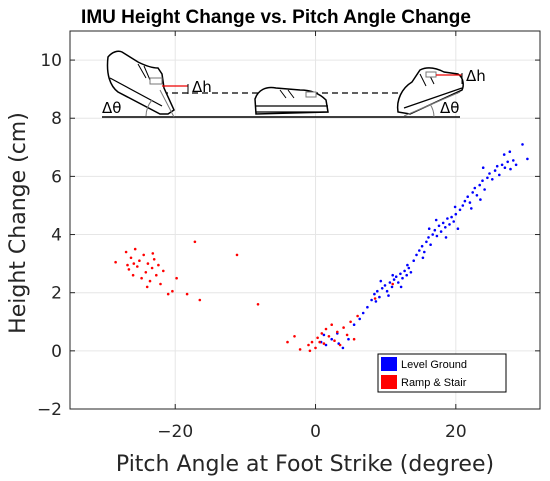  What do you see at coordinates (56, 294) in the screenshot?
I see `y-tick-label: 2` at bounding box center [56, 294].